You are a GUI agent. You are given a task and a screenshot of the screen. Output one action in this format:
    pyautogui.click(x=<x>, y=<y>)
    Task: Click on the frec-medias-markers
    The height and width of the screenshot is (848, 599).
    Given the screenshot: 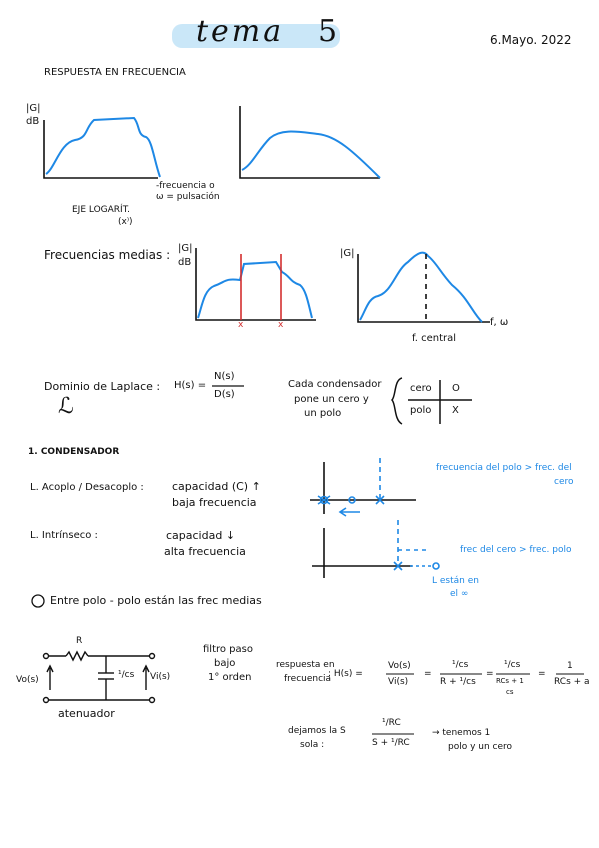 What is the action you would take?
    pyautogui.click(x=261, y=287)
    